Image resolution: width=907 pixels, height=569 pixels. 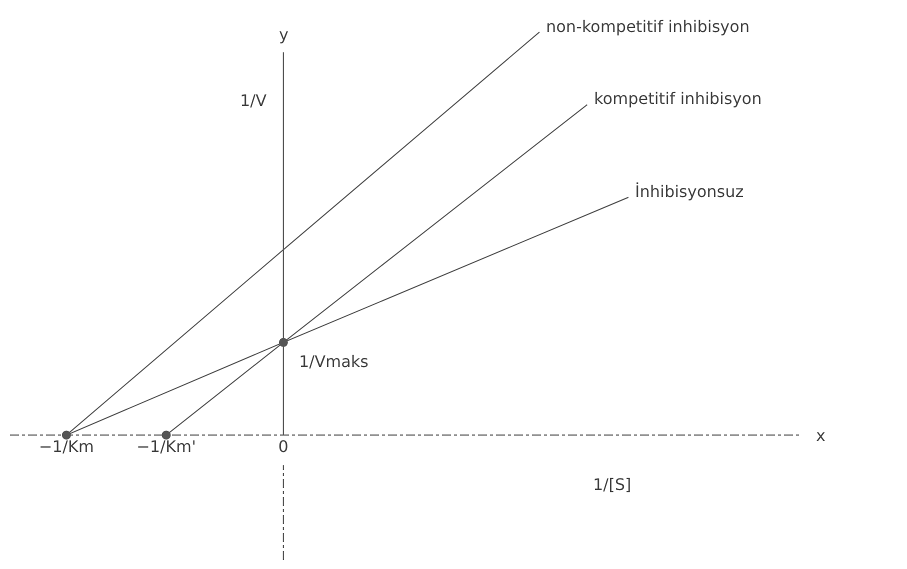 What do you see at coordinates (689, 191) in the screenshot?
I see `series-label: İnhibisyonsuz` at bounding box center [689, 191].